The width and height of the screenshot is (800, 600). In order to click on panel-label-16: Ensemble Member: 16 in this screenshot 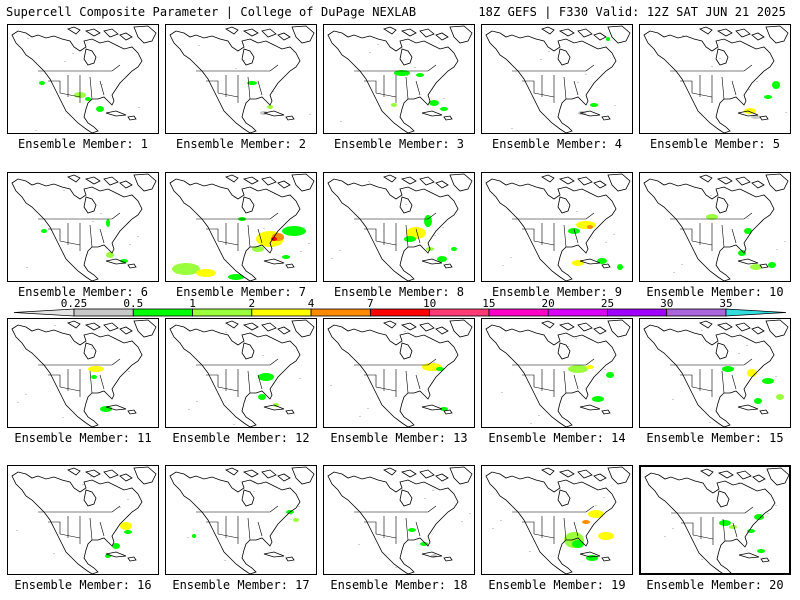, I will do `click(83, 585)`.